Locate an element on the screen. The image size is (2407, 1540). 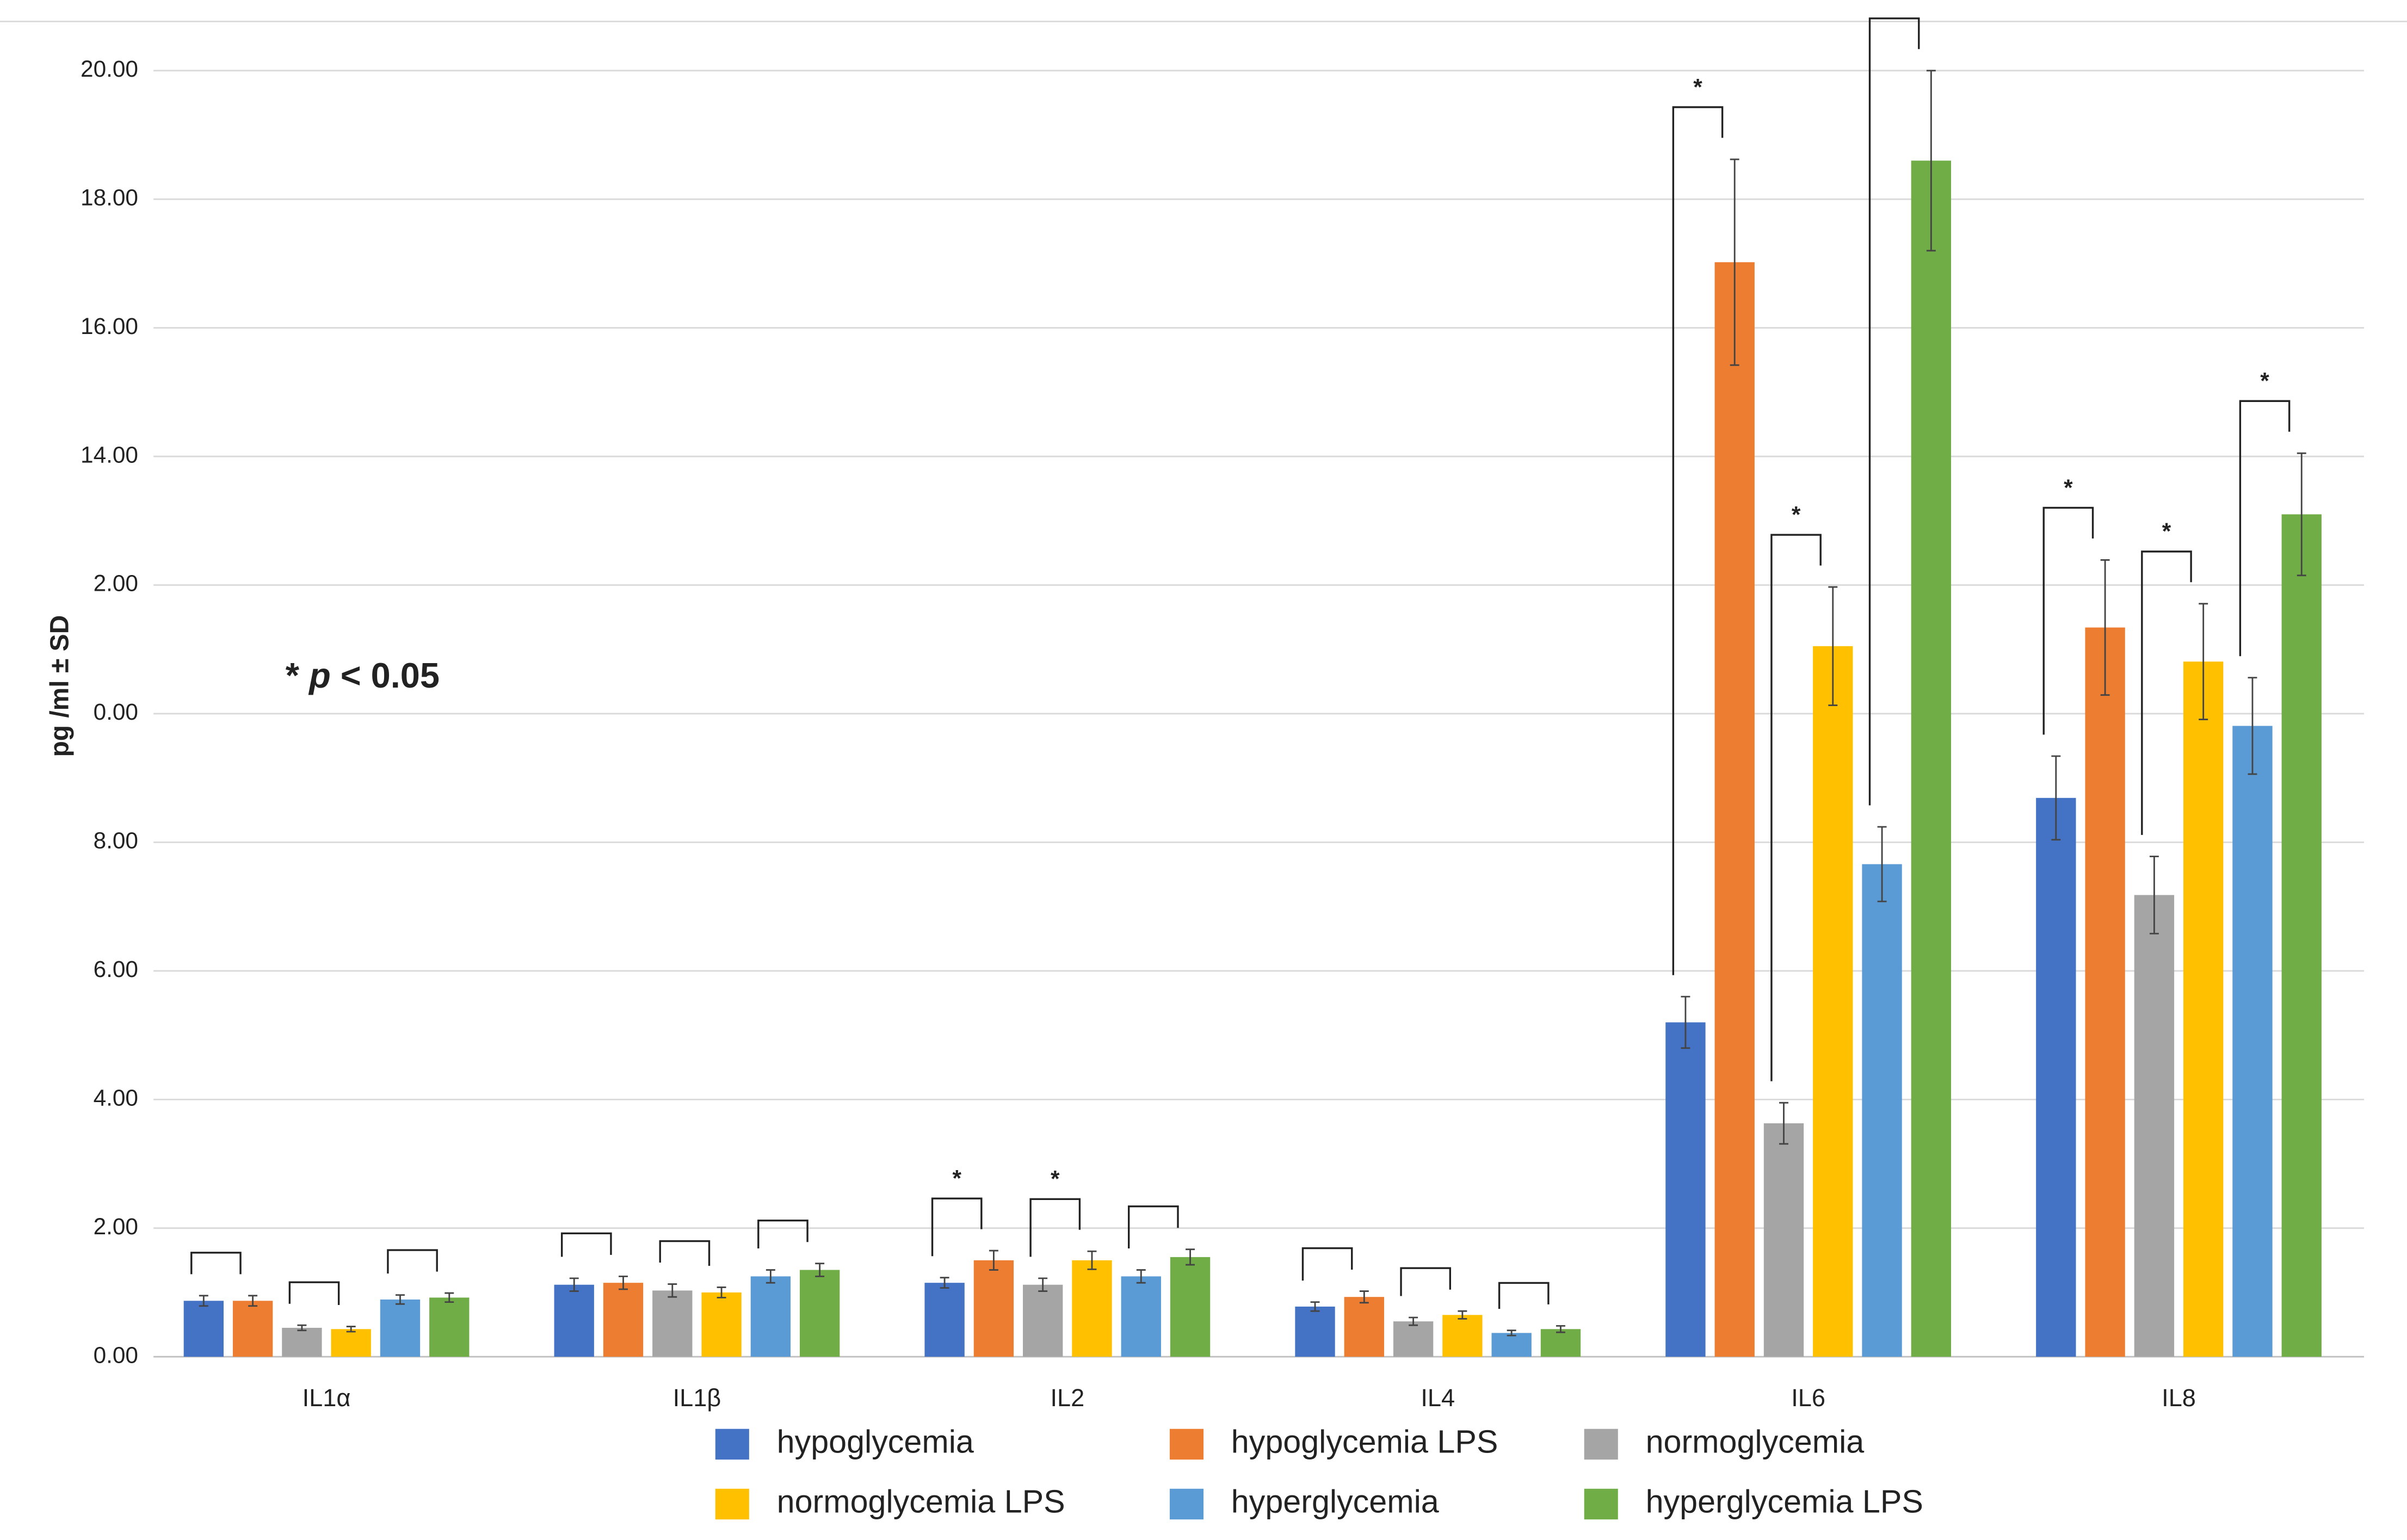
x-tick-label: IL6 is located at coordinates (1808, 1398).